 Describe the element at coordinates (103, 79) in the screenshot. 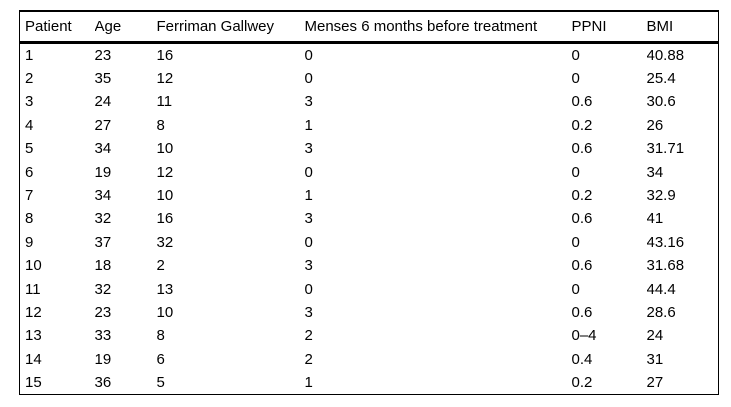

I see `table-cell: 35` at that location.